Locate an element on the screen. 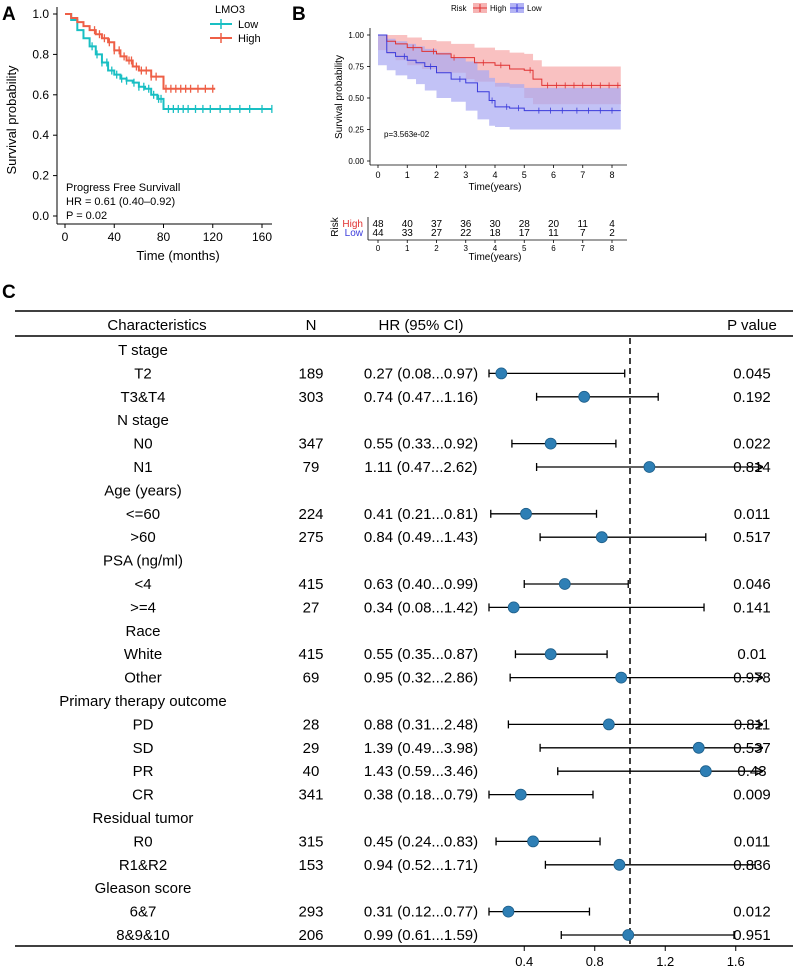  b-ytick-label: 0.50 is located at coordinates (356, 98).